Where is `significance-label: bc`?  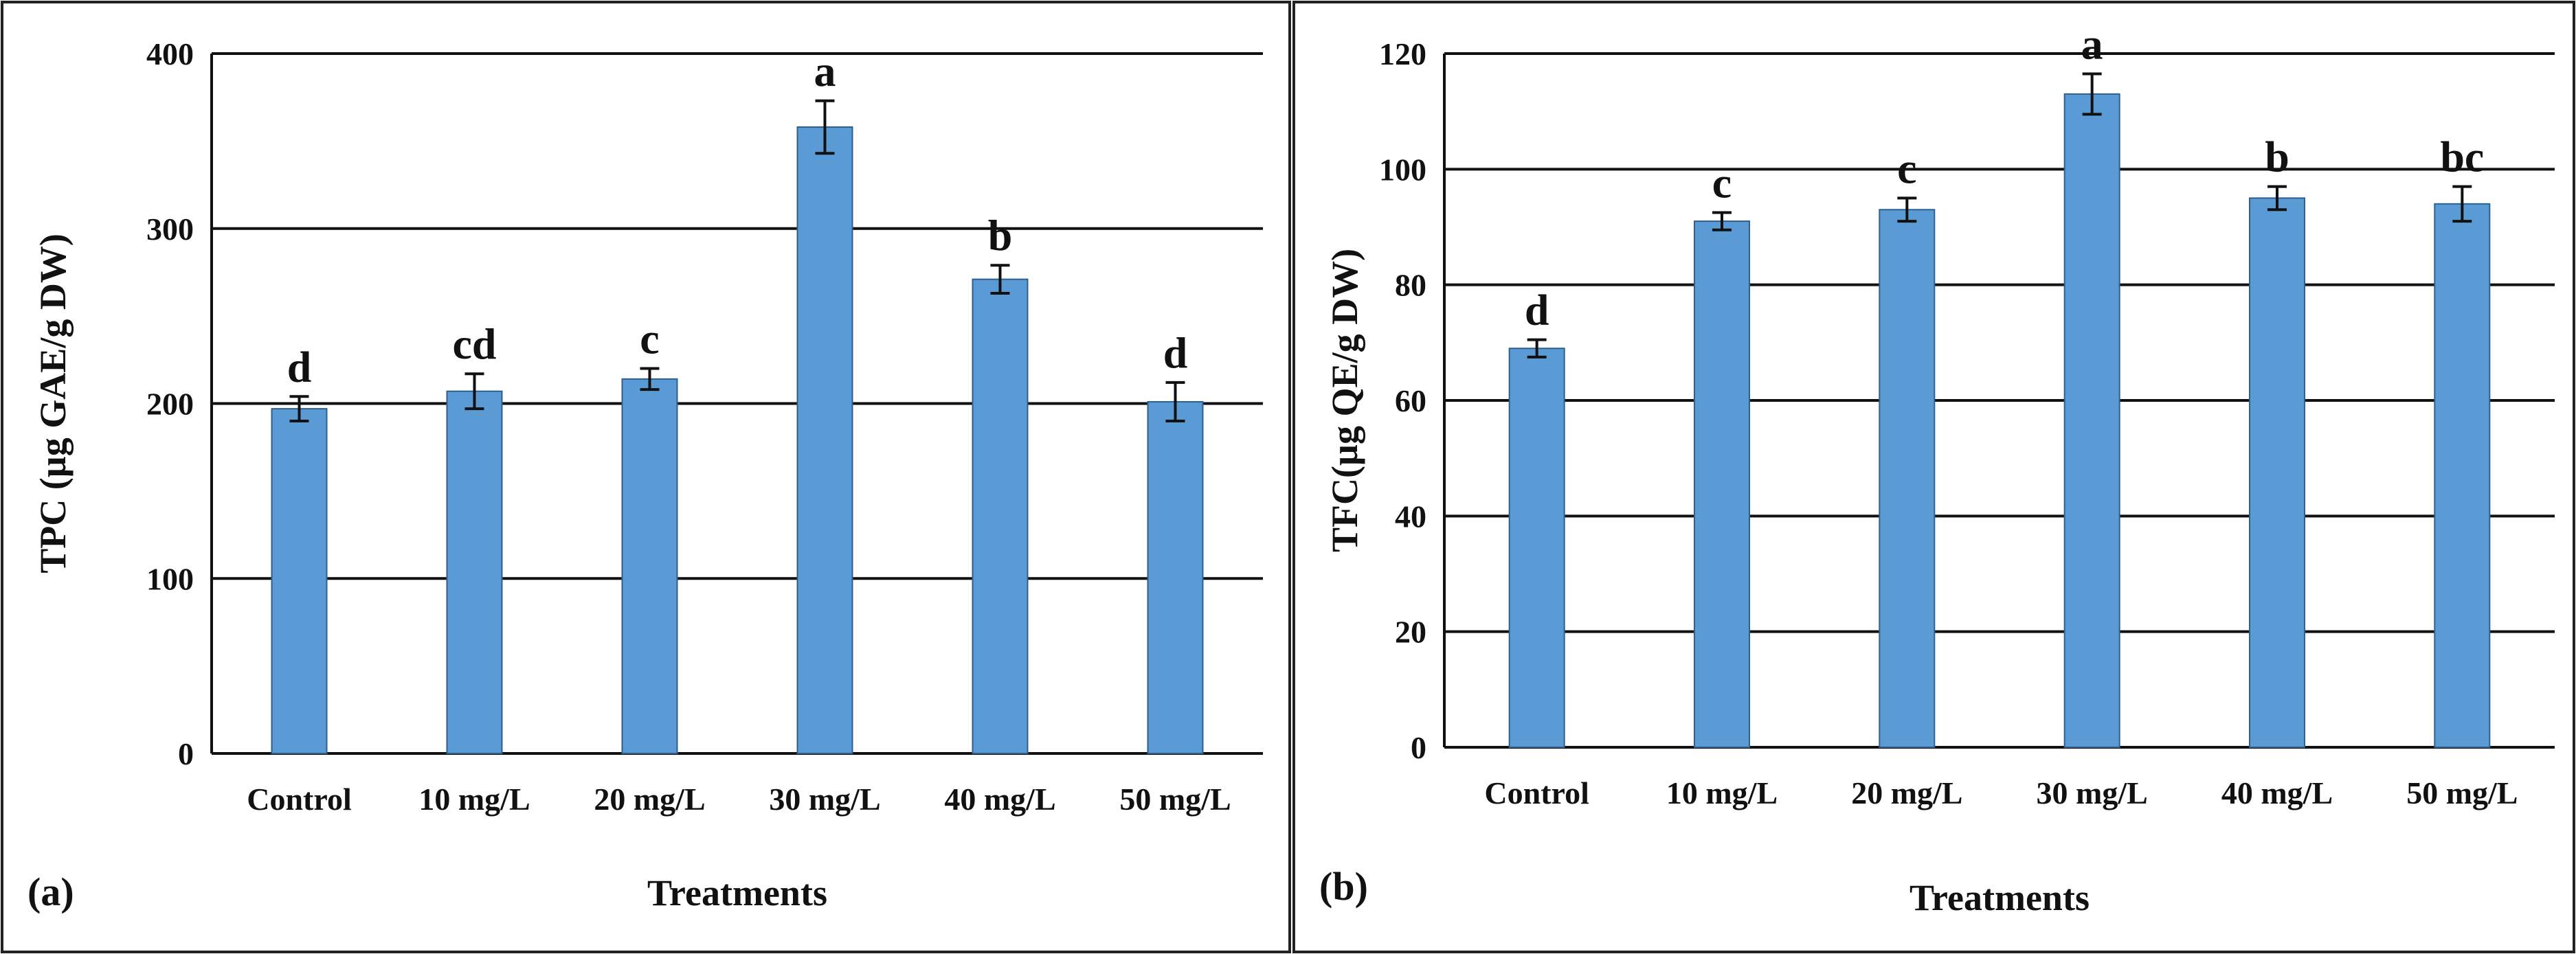 significance-label: bc is located at coordinates (2462, 157).